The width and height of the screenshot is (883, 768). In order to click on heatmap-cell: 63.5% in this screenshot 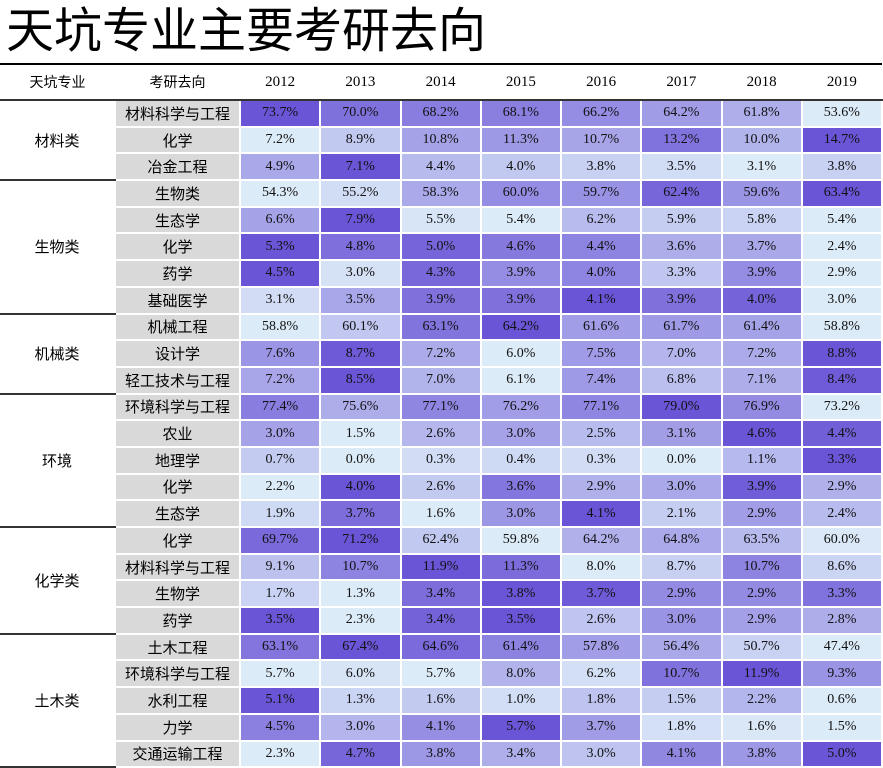, I will do `click(761, 540)`.